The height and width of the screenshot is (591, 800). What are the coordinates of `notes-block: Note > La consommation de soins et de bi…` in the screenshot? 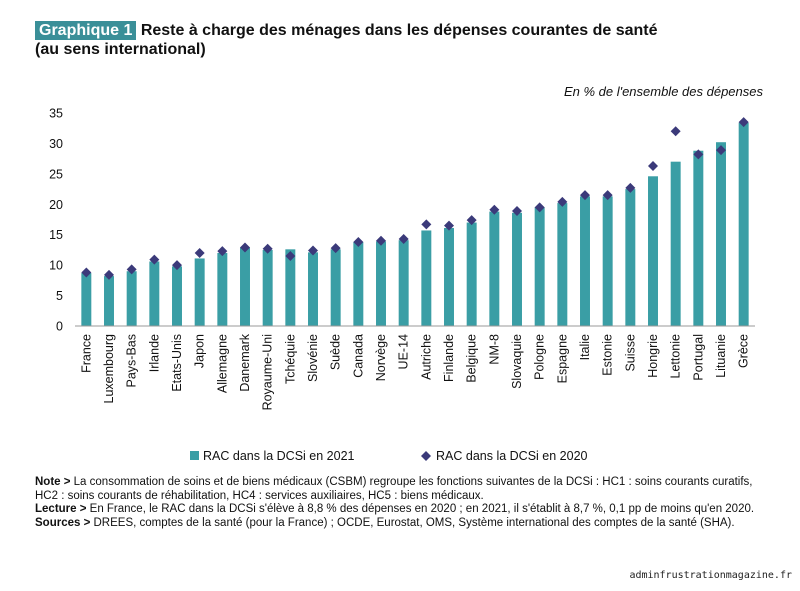 It's located at (402, 503).